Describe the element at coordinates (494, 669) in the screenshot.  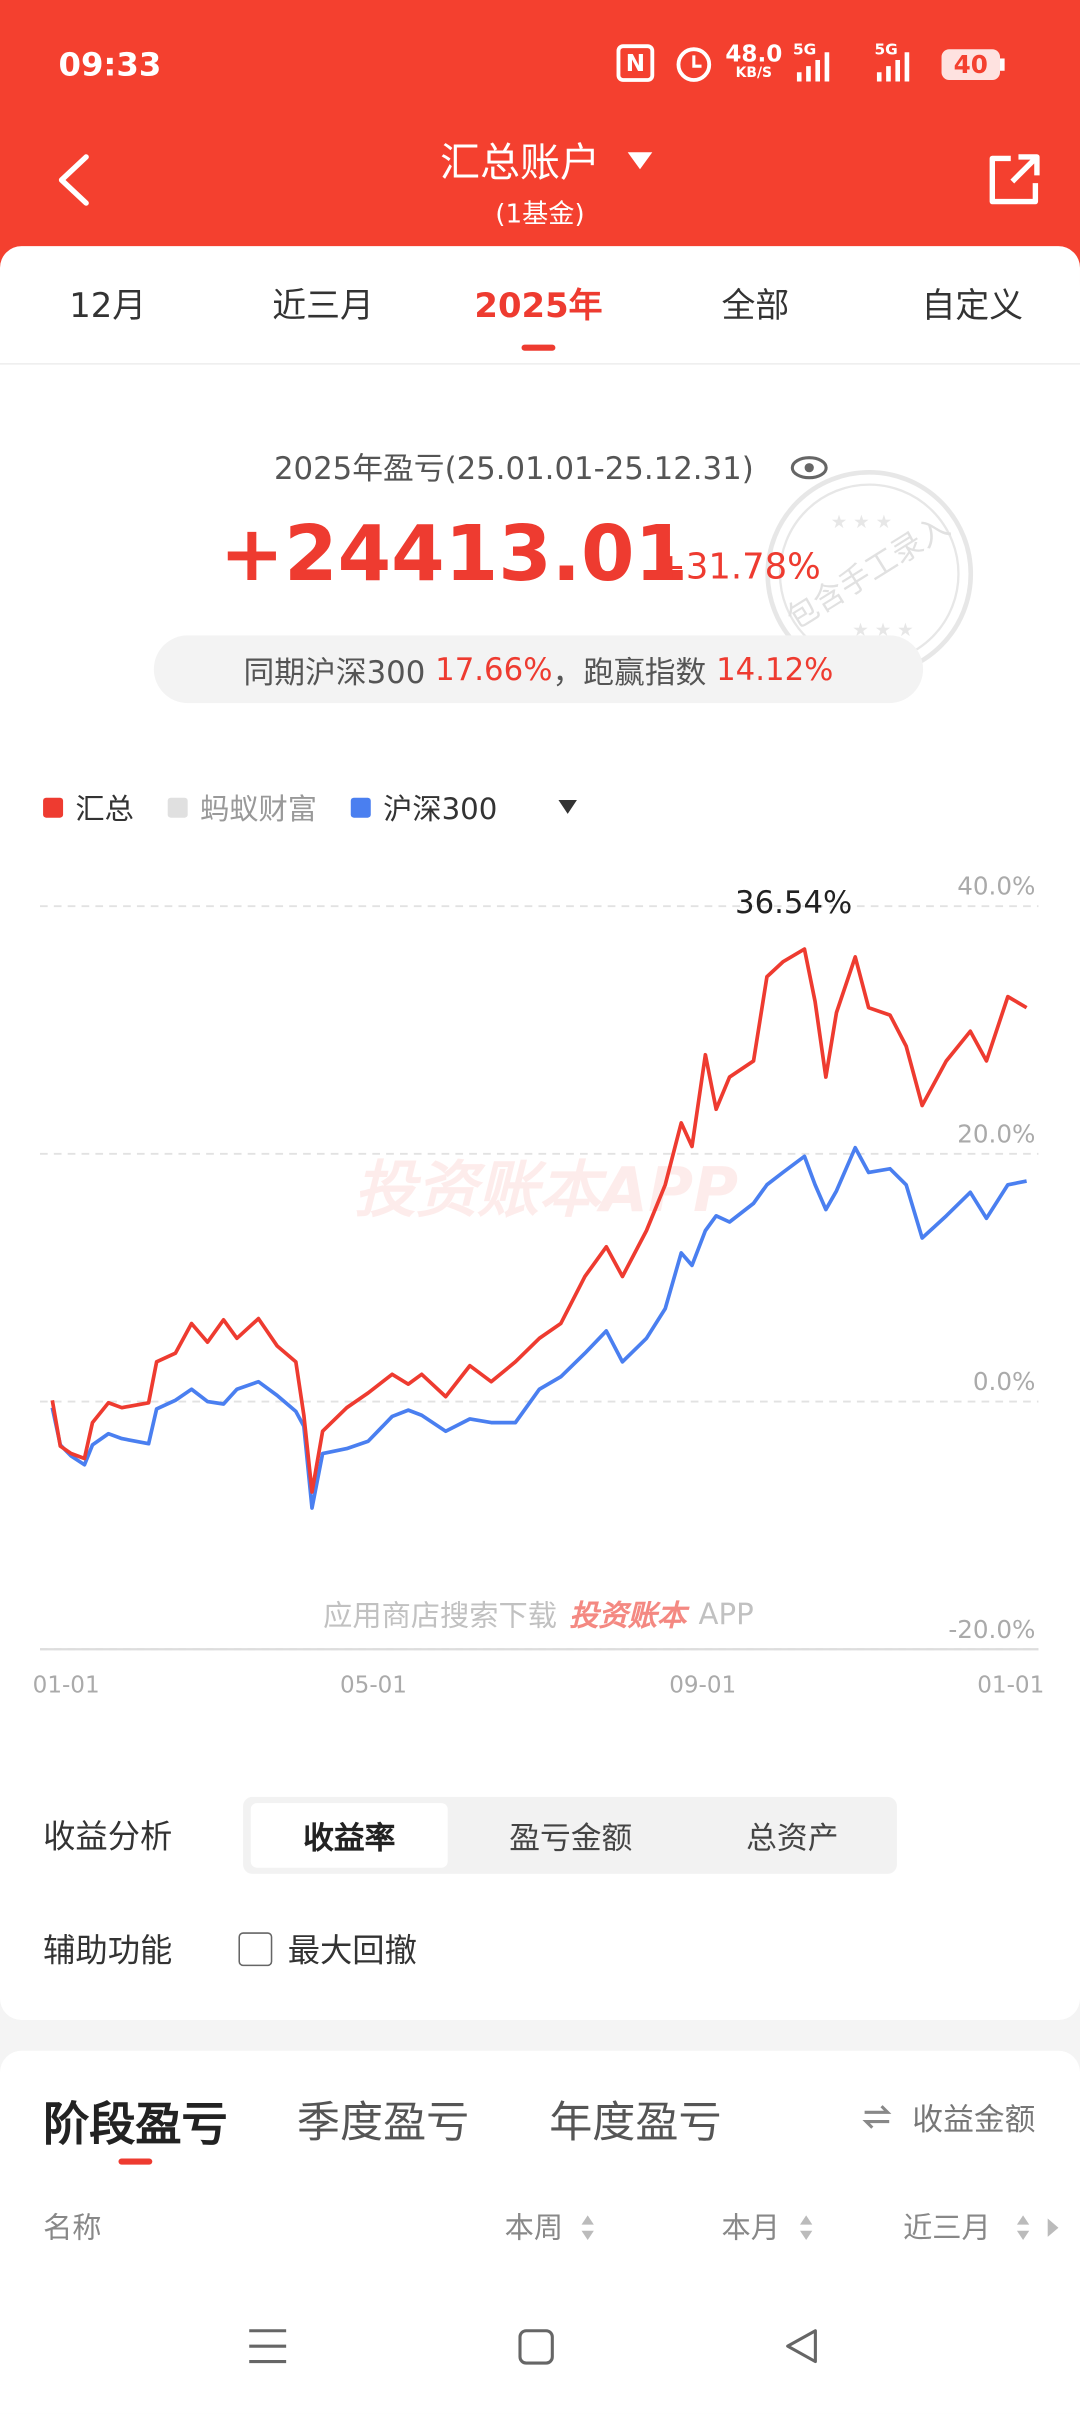
I see `index-return: 17.66%` at that location.